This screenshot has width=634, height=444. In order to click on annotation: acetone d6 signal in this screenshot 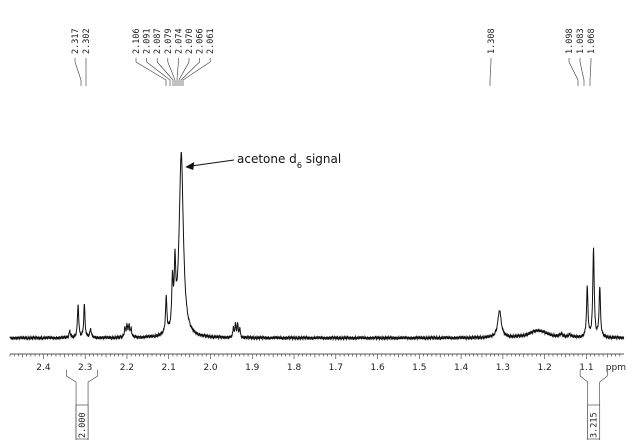, I will do `click(263, 161)`.